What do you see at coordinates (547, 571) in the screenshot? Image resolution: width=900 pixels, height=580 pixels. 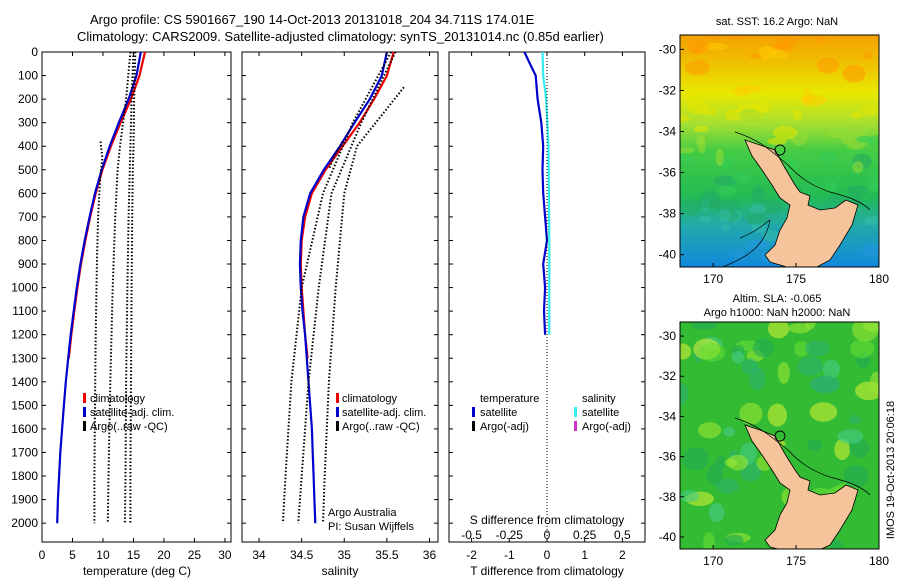 I see `difference-xlabel: T difference from climatology` at bounding box center [547, 571].